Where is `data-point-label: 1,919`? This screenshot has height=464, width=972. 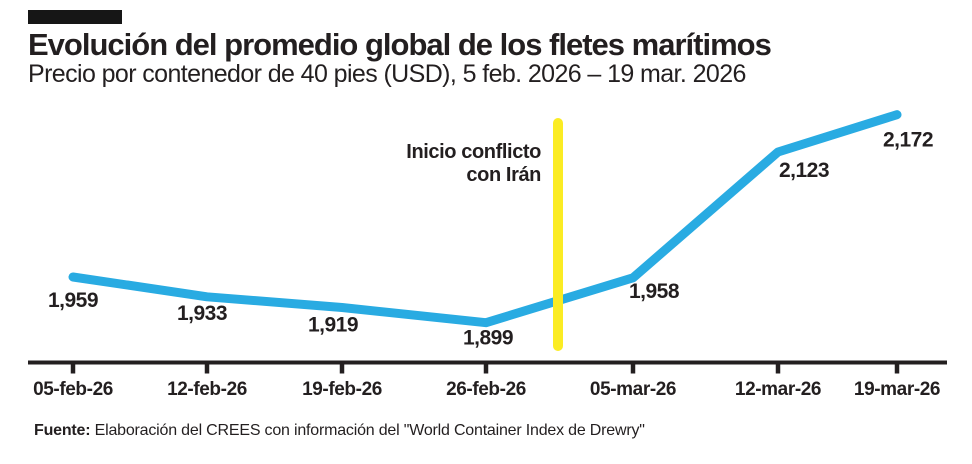 data-point-label: 1,919 is located at coordinates (333, 324).